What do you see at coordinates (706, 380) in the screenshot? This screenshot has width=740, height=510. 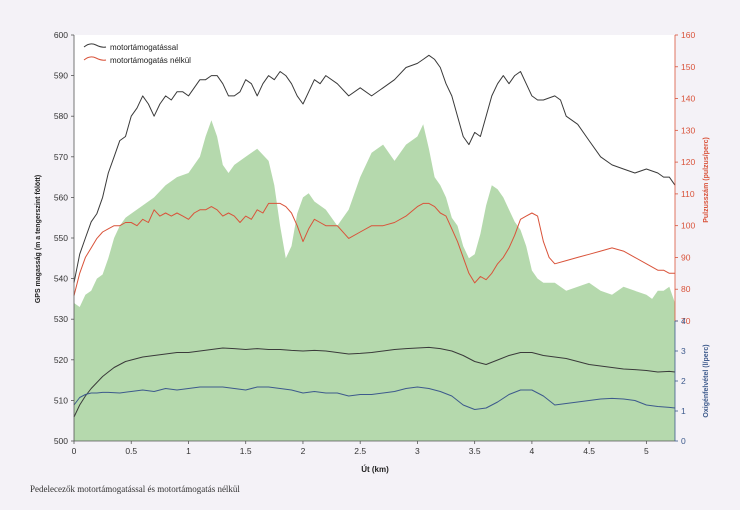 I see `right-lower-axis-label: Oxigénfelvétel (l/perc)` at bounding box center [706, 380].